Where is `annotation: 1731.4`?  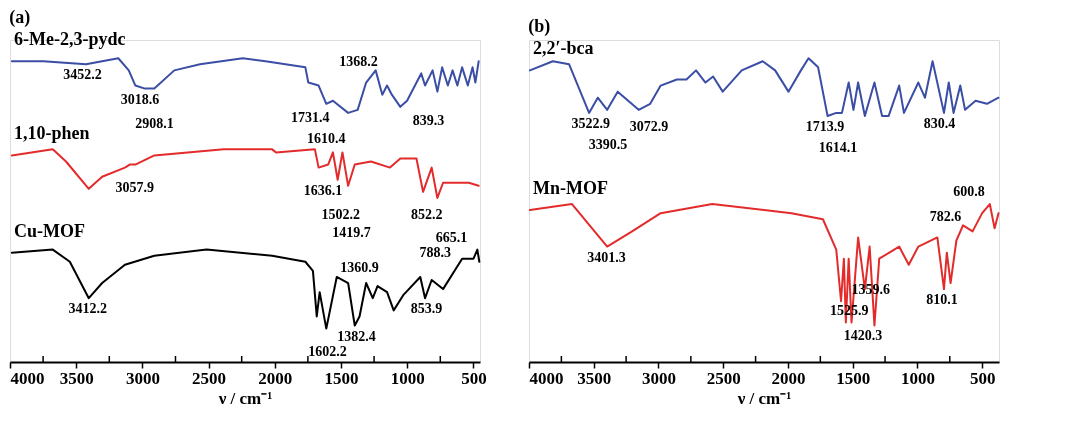 annotation: 1731.4 is located at coordinates (310, 117).